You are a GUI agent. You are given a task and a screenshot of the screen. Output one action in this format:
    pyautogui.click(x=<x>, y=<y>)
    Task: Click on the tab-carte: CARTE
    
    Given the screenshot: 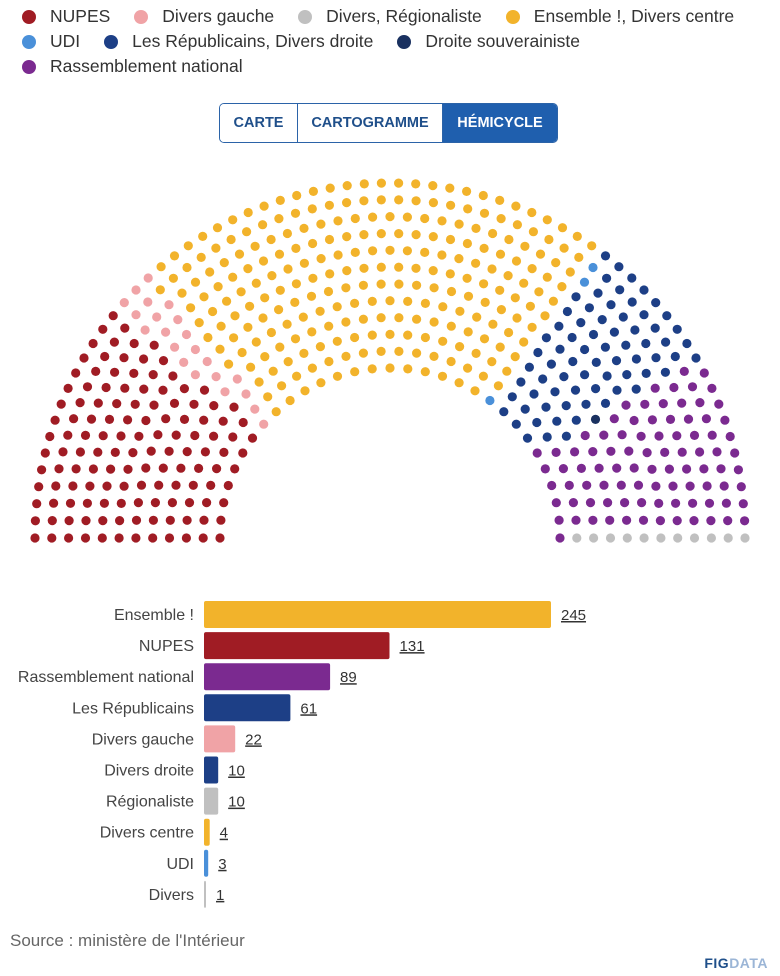 What is the action you would take?
    pyautogui.click(x=258, y=123)
    